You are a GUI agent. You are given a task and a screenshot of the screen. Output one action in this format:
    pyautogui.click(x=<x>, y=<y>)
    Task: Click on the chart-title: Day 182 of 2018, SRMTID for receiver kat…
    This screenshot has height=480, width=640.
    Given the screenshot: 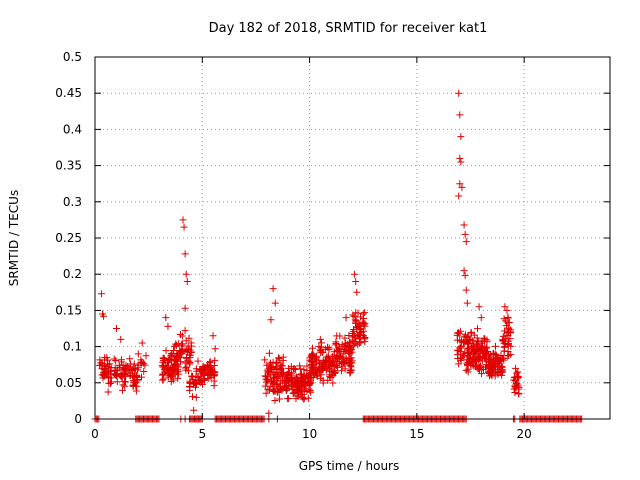 What is the action you would take?
    pyautogui.click(x=348, y=28)
    